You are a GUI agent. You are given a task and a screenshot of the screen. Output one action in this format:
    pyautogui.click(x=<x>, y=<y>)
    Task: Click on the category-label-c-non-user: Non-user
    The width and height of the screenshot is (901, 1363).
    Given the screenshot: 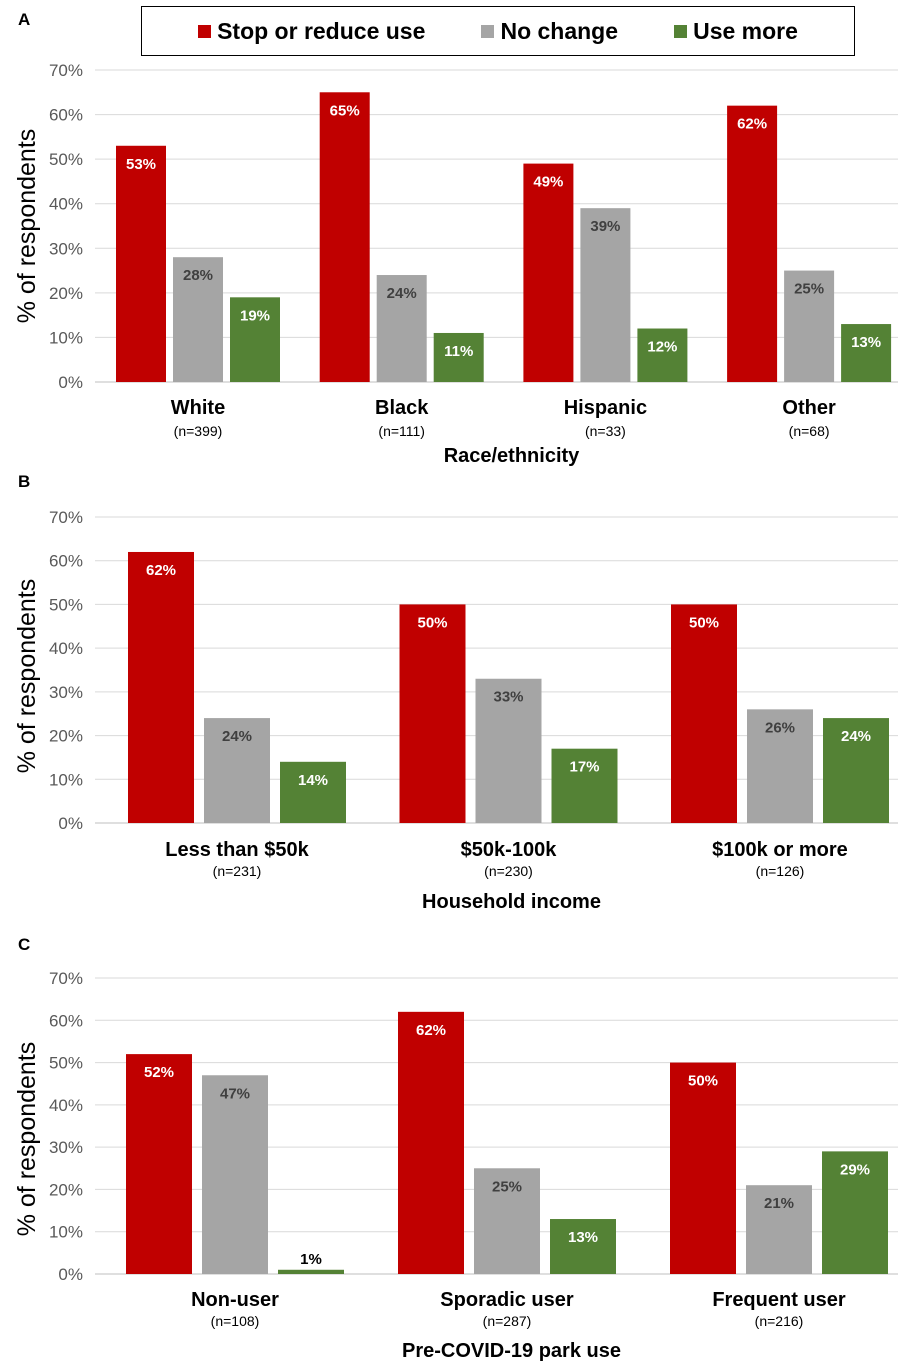 What is the action you would take?
    pyautogui.click(x=235, y=1300)
    